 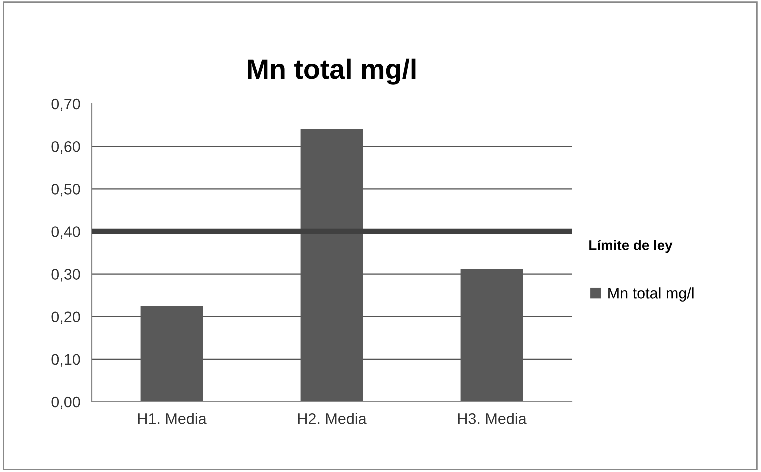 What do you see at coordinates (66, 360) in the screenshot?
I see `y-tick-label: 0,10` at bounding box center [66, 360].